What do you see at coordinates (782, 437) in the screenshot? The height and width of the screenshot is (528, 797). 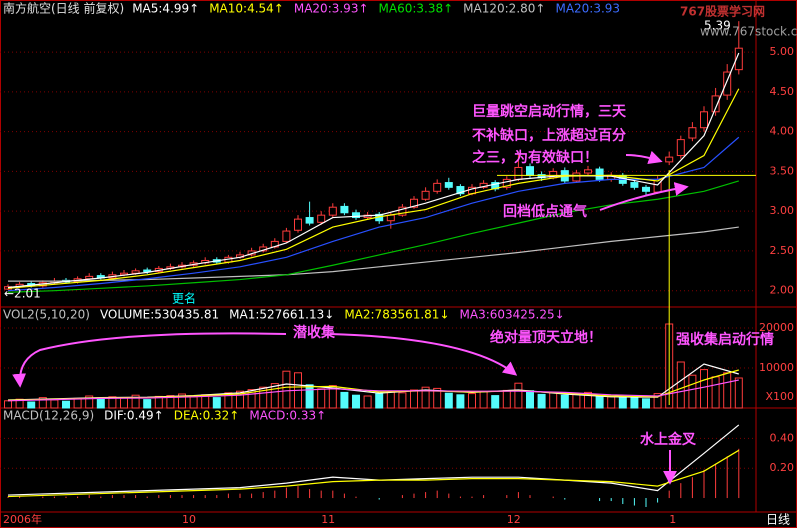 I see `y-tick-label: 0.40` at bounding box center [782, 437].